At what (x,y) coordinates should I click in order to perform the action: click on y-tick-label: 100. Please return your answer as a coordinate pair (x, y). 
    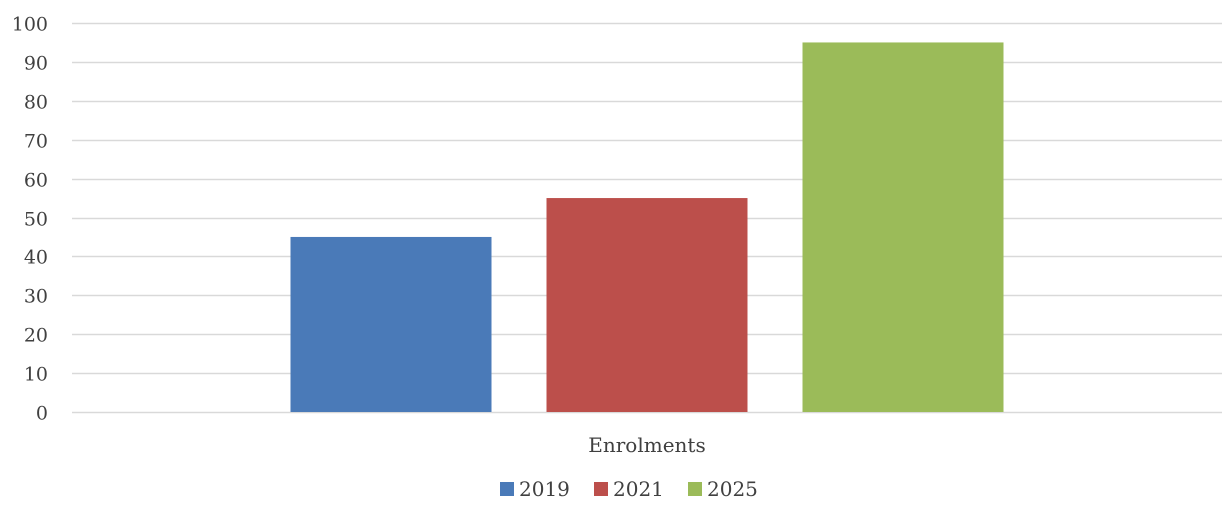
    Looking at the image, I should click on (30, 25).